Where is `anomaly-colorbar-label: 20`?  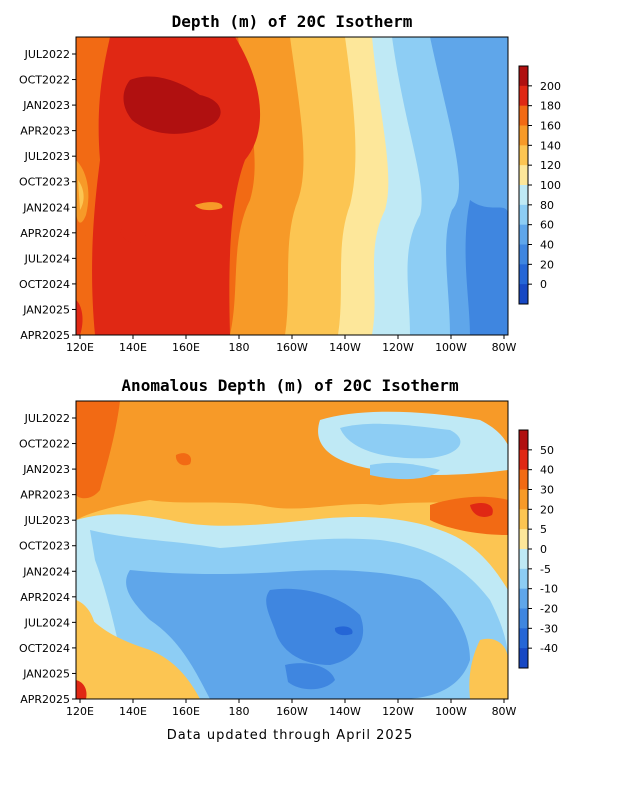
anomaly-colorbar-label: 20 is located at coordinates (547, 509).